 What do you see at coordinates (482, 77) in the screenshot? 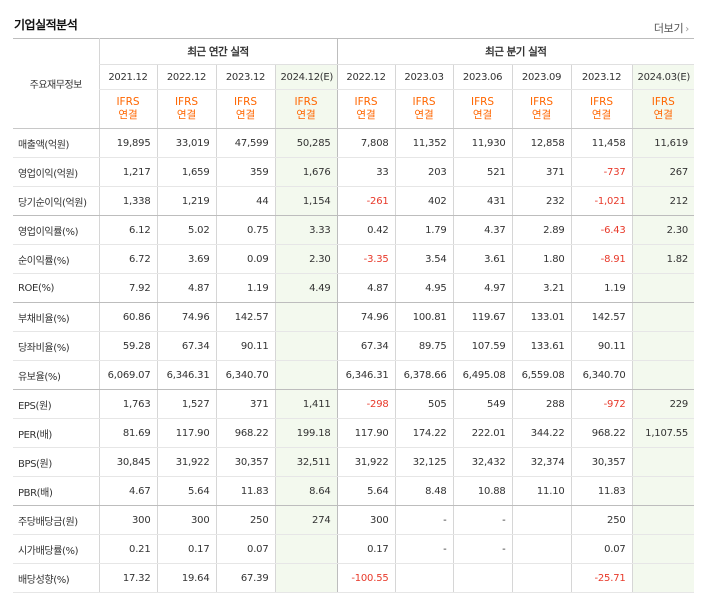
I see `quarterly-period-header: 2023.06` at bounding box center [482, 77].